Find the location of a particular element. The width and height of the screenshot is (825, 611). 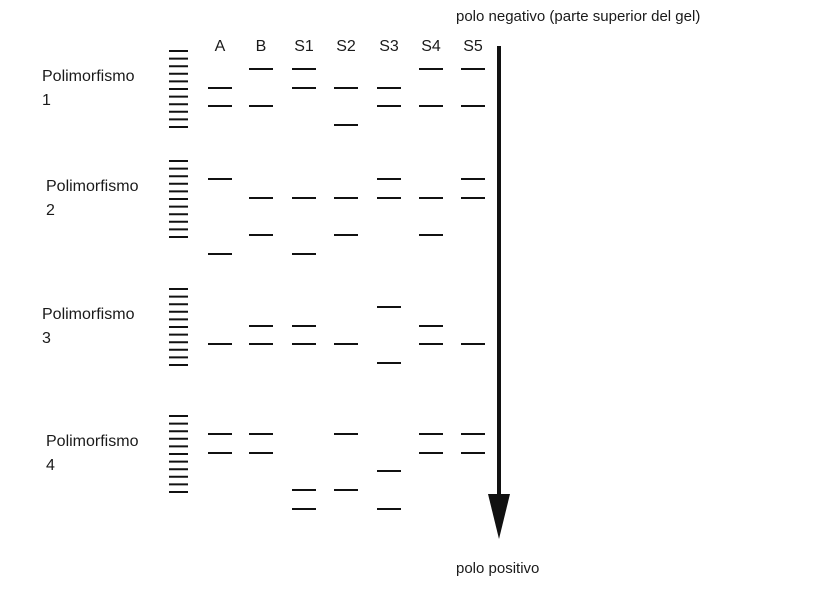

negative-pole-label: polo negativo (parte superior del gel) is located at coordinates (578, 16).